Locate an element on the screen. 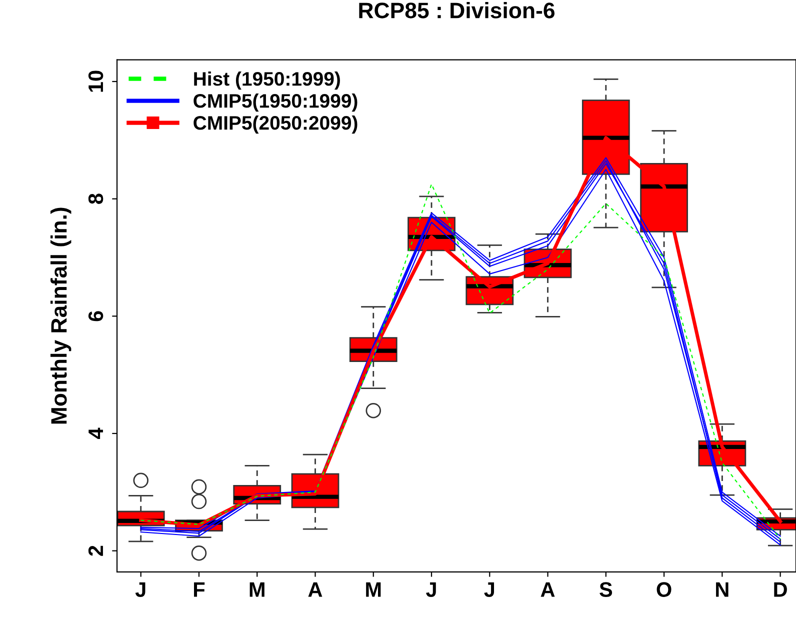 The height and width of the screenshot is (623, 796). legend-label: CMIP5(1950:1999) is located at coordinates (276, 102).